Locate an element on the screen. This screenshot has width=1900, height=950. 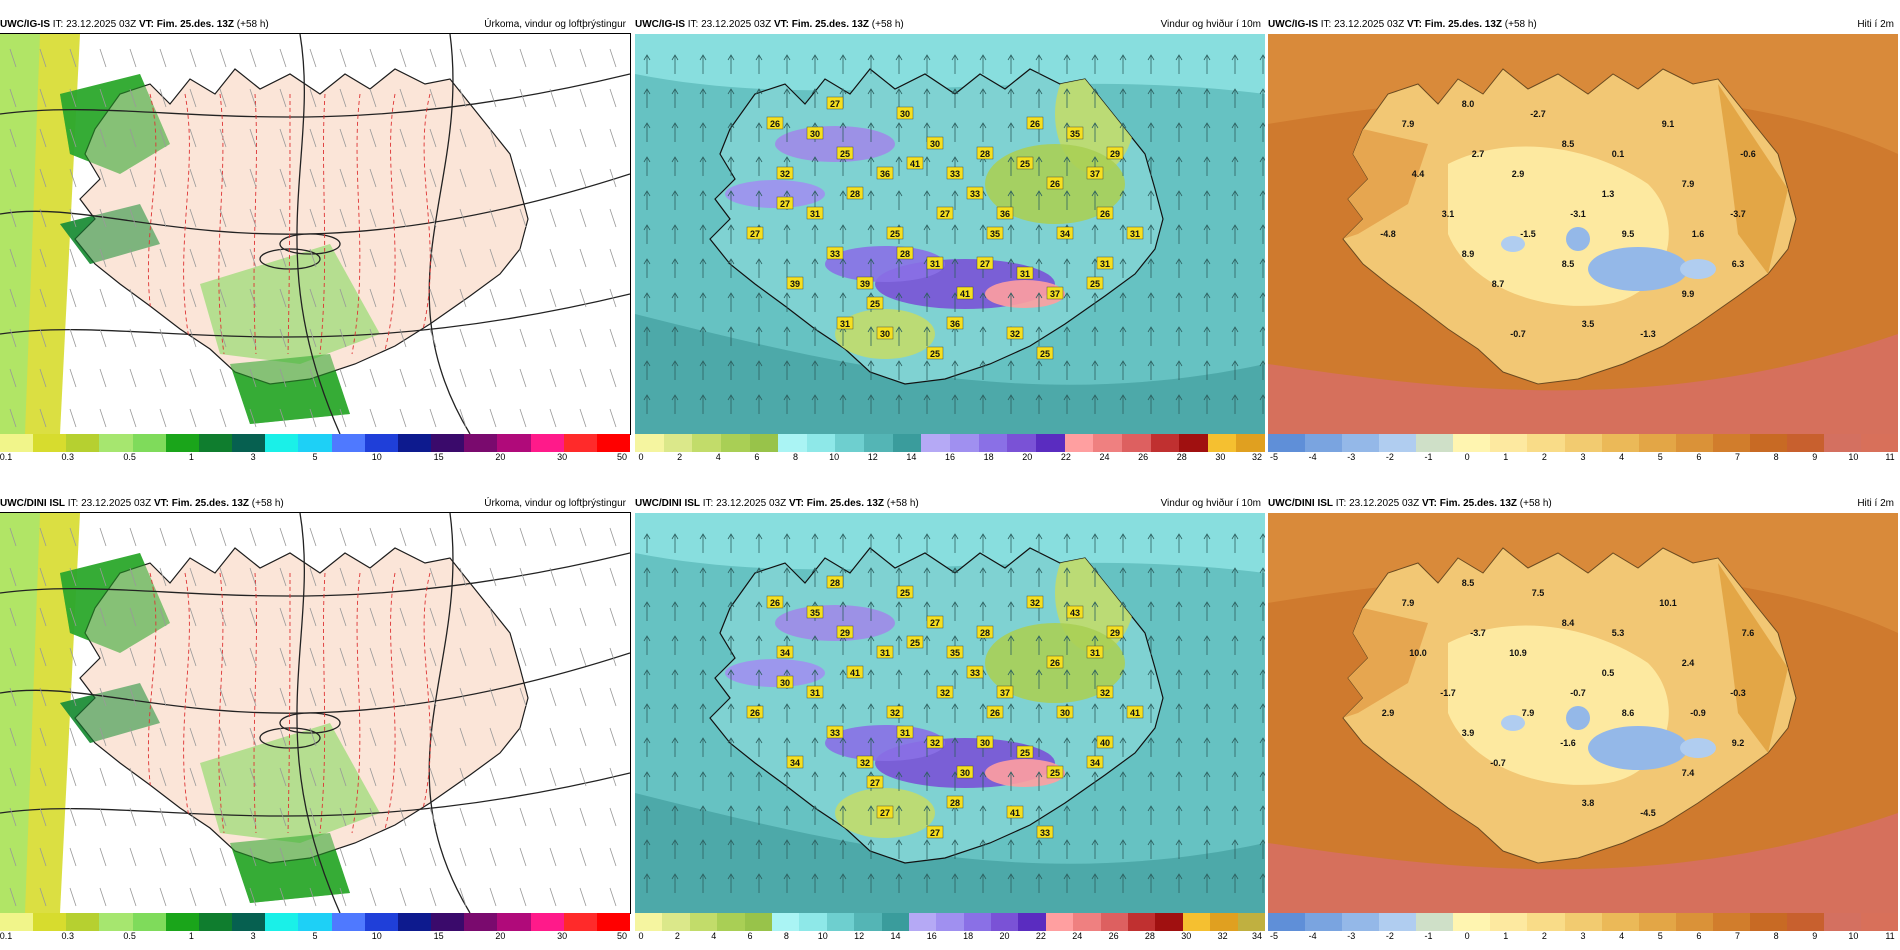
value-text: 33 is located at coordinates (975, 673).